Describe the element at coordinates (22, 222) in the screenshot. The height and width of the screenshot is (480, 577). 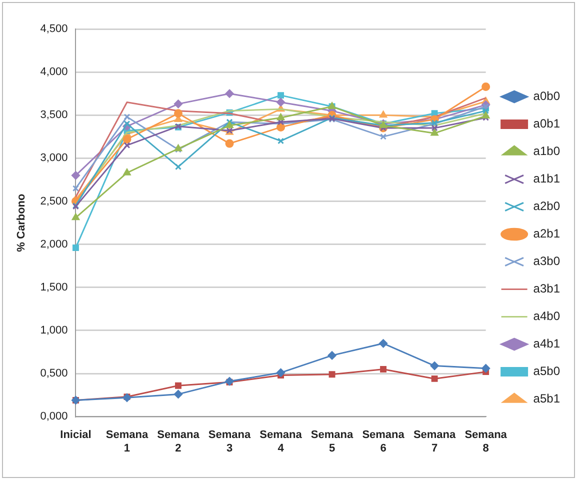
I see `y-axis-title: % Carbono` at that location.